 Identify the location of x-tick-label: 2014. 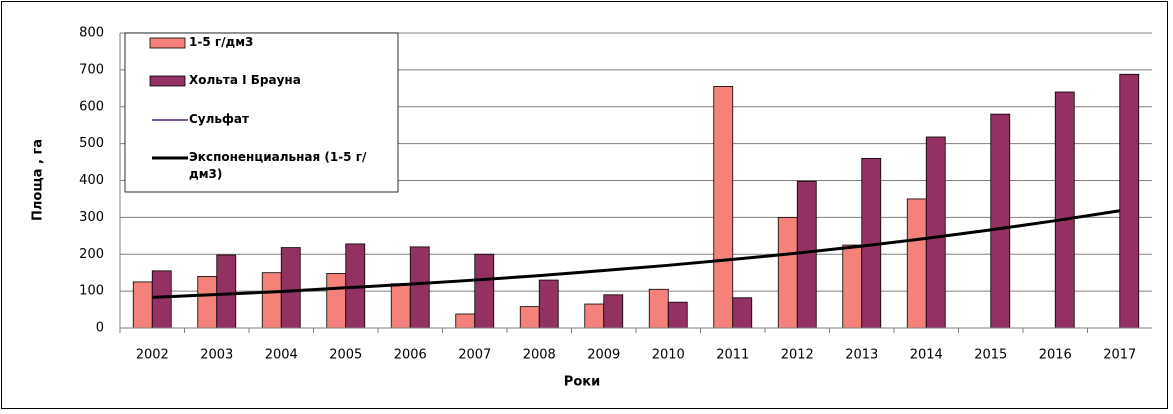
(926, 355).